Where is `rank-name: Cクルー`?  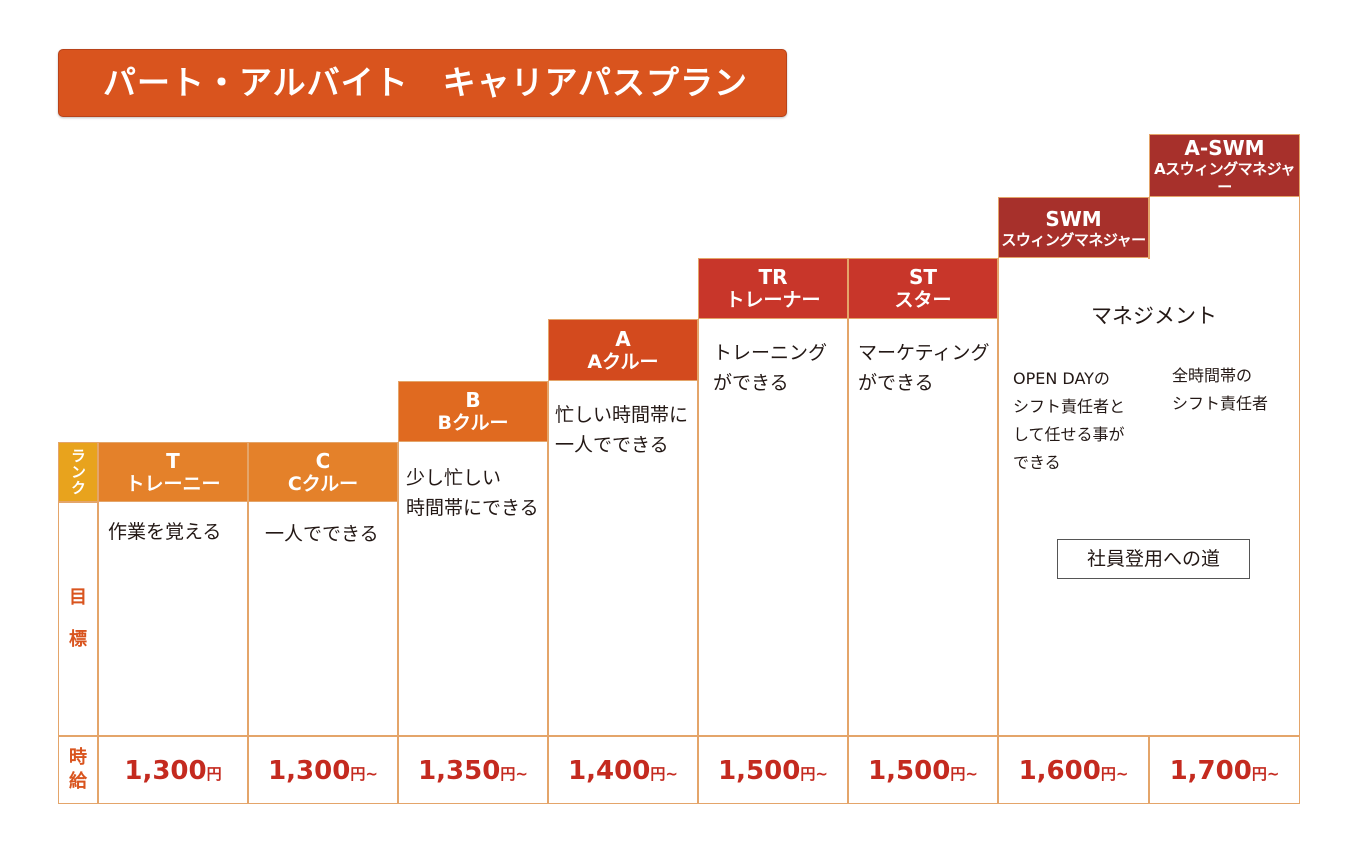 rank-name: Cクルー is located at coordinates (323, 483).